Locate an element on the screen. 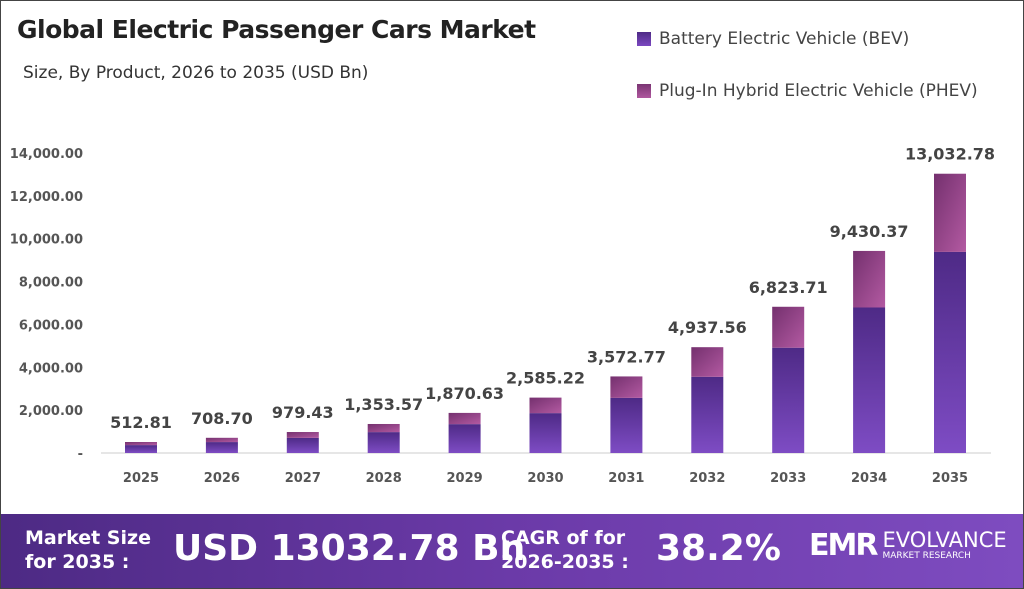 The image size is (1024, 589). logo-subtitle: MARKET RESEARCH is located at coordinates (926, 556).